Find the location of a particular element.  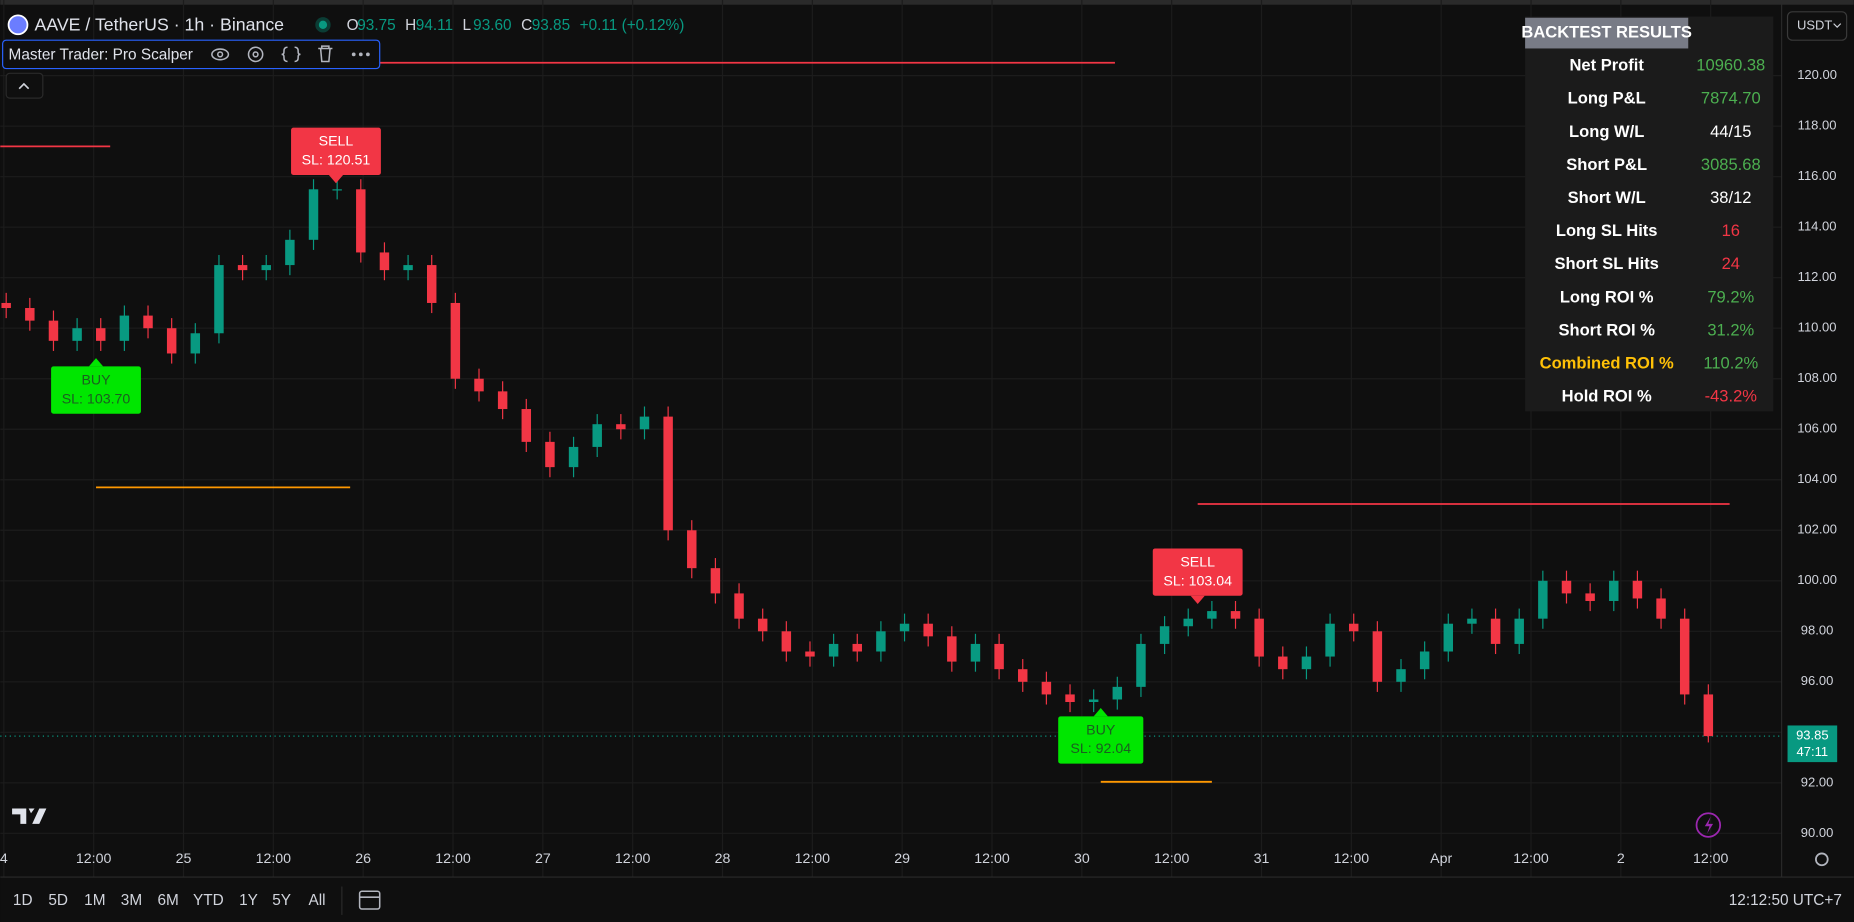

timeframe-button: 1Y is located at coordinates (248, 900).